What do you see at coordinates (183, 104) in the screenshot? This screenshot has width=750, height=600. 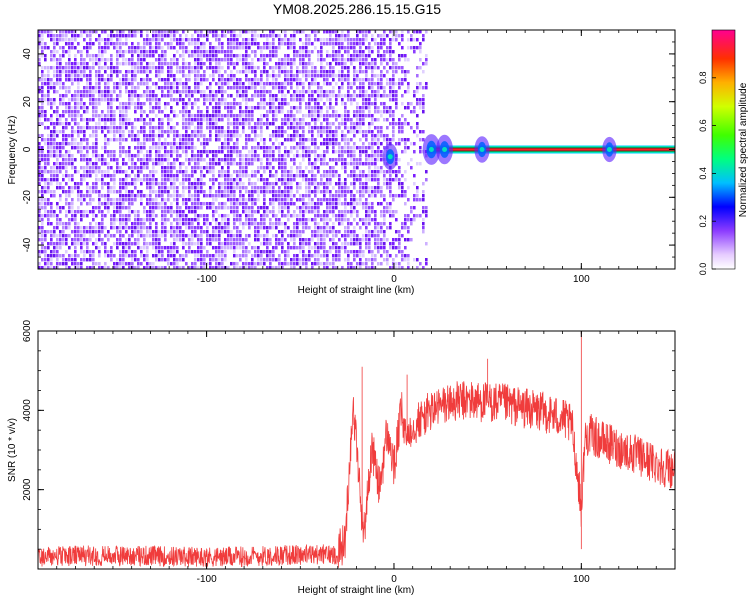 I see `heatmap-cell-2073` at bounding box center [183, 104].